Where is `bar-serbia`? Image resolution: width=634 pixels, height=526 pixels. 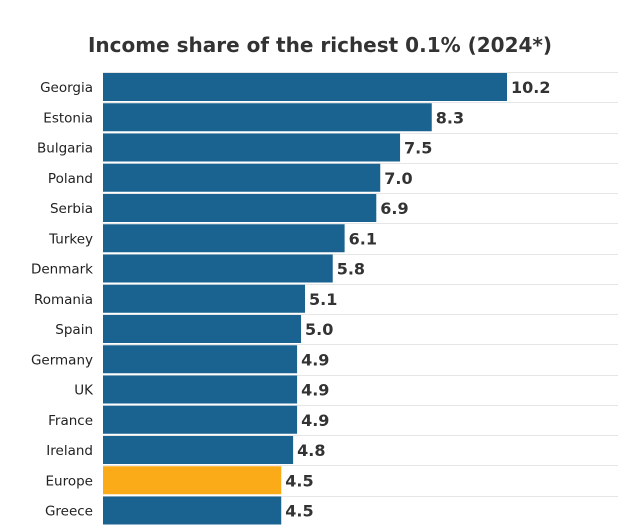
bar-serbia is located at coordinates (240, 208).